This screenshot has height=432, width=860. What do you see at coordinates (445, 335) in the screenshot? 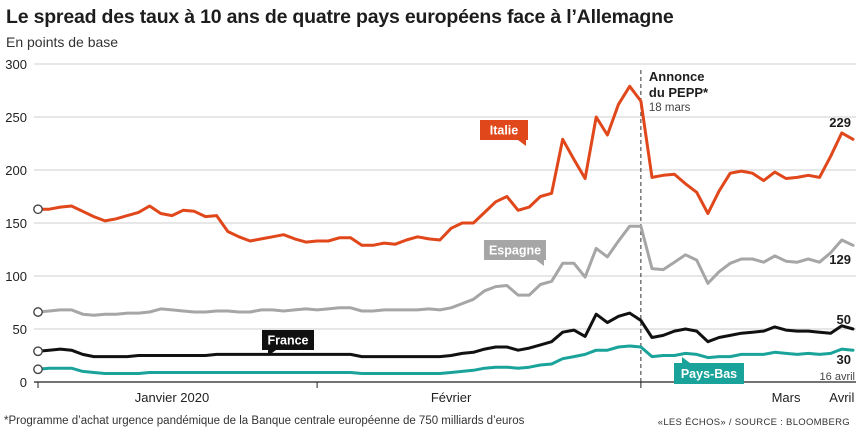
I see `series-line-france` at bounding box center [445, 335].